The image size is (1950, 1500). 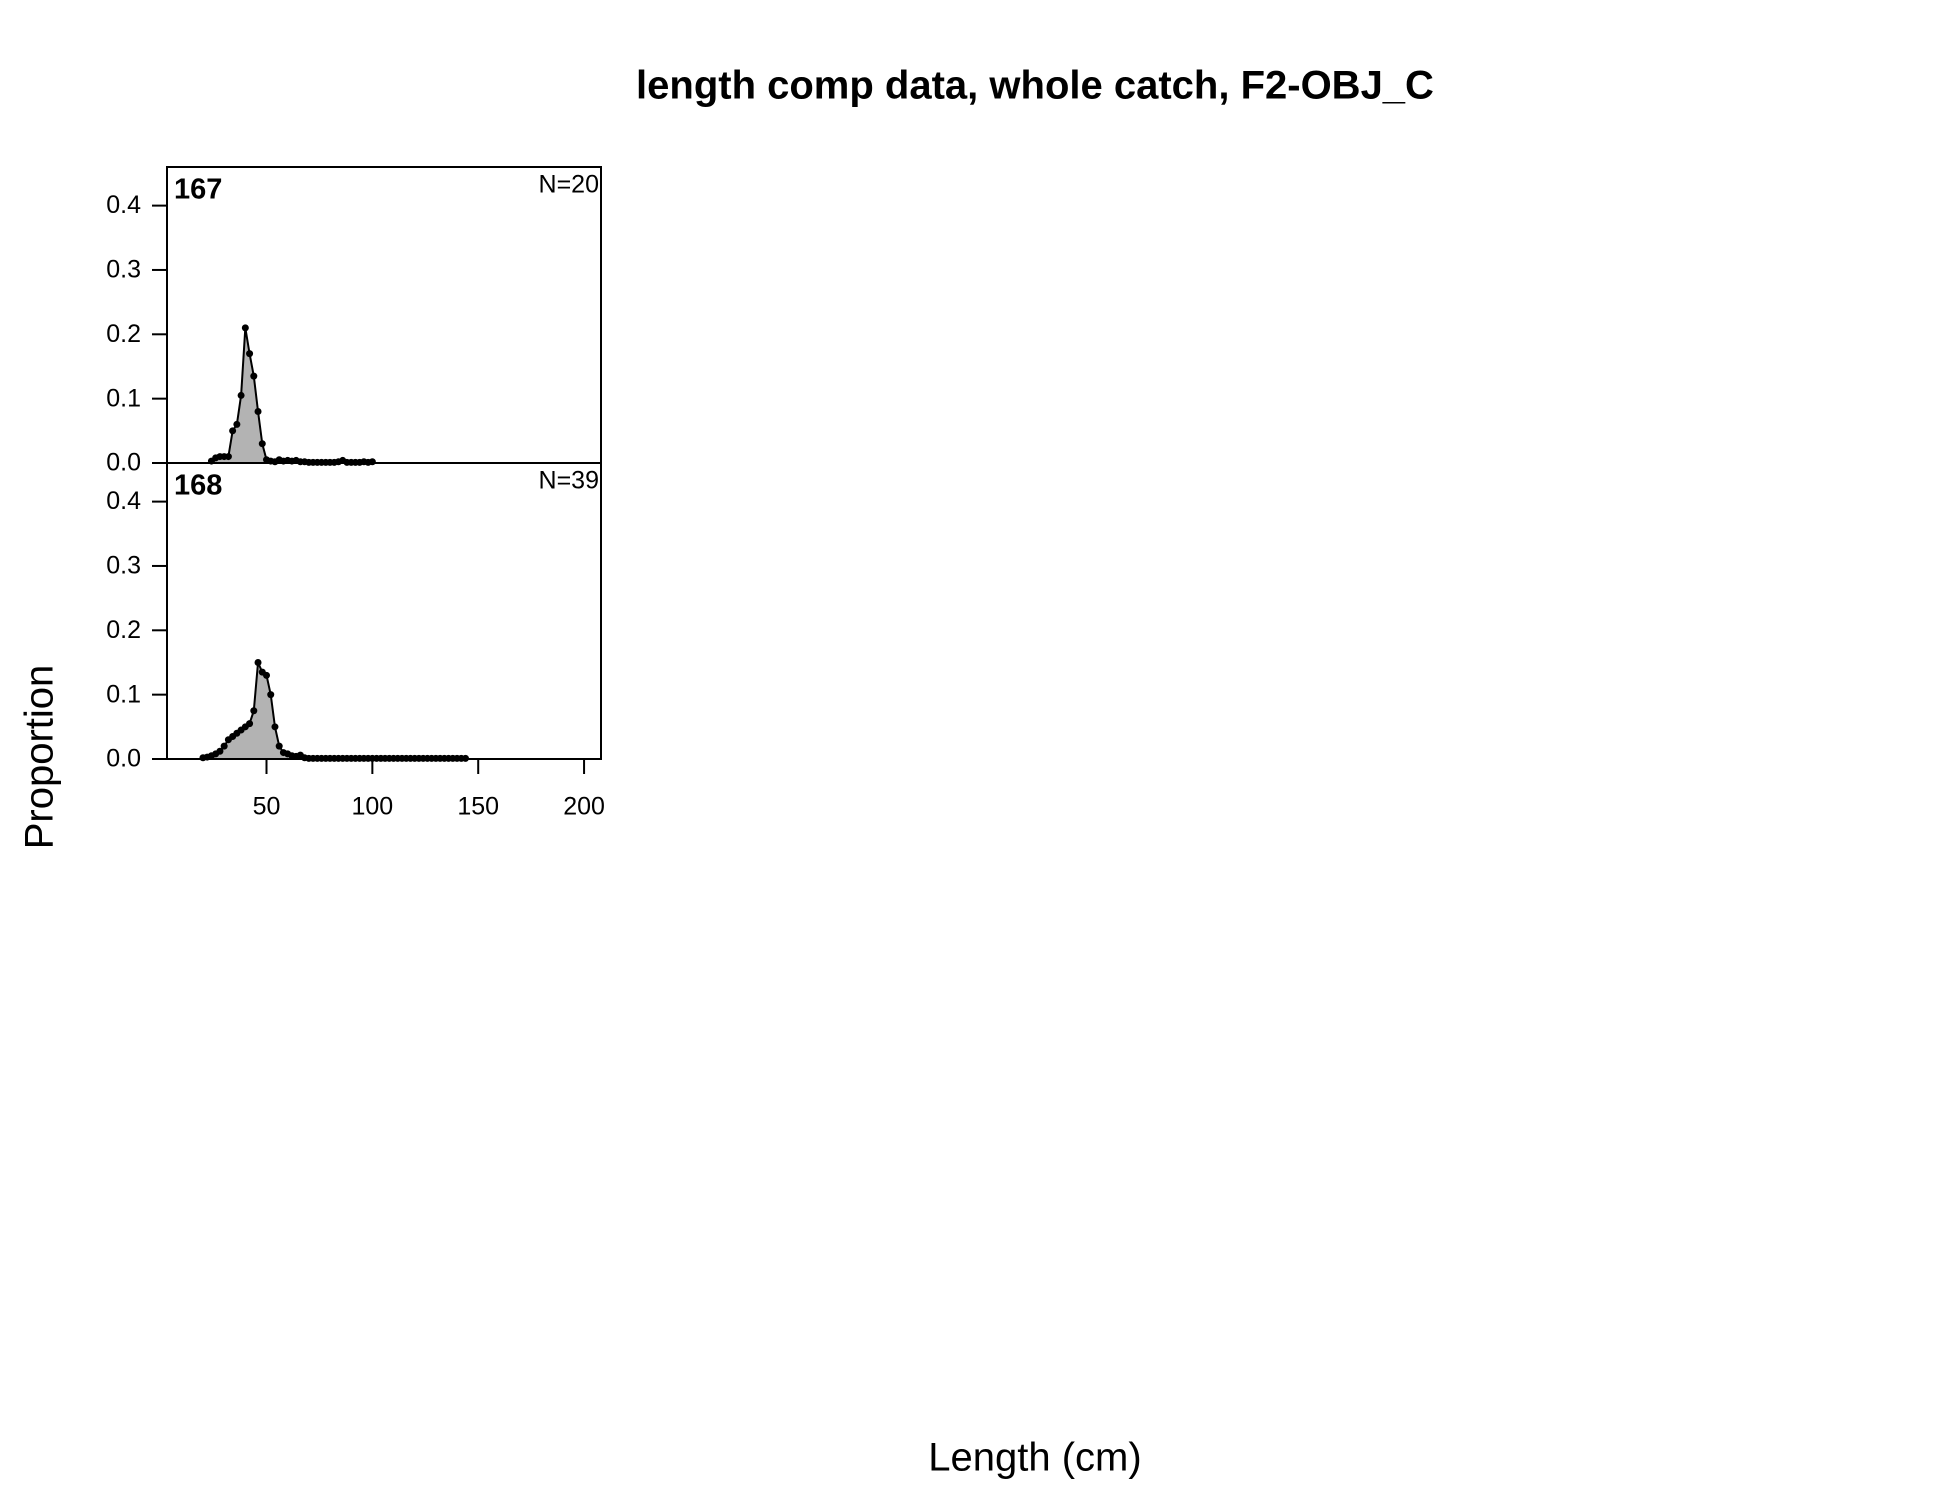 What do you see at coordinates (267, 807) in the screenshot?
I see `x-tick-label: 50` at bounding box center [267, 807].